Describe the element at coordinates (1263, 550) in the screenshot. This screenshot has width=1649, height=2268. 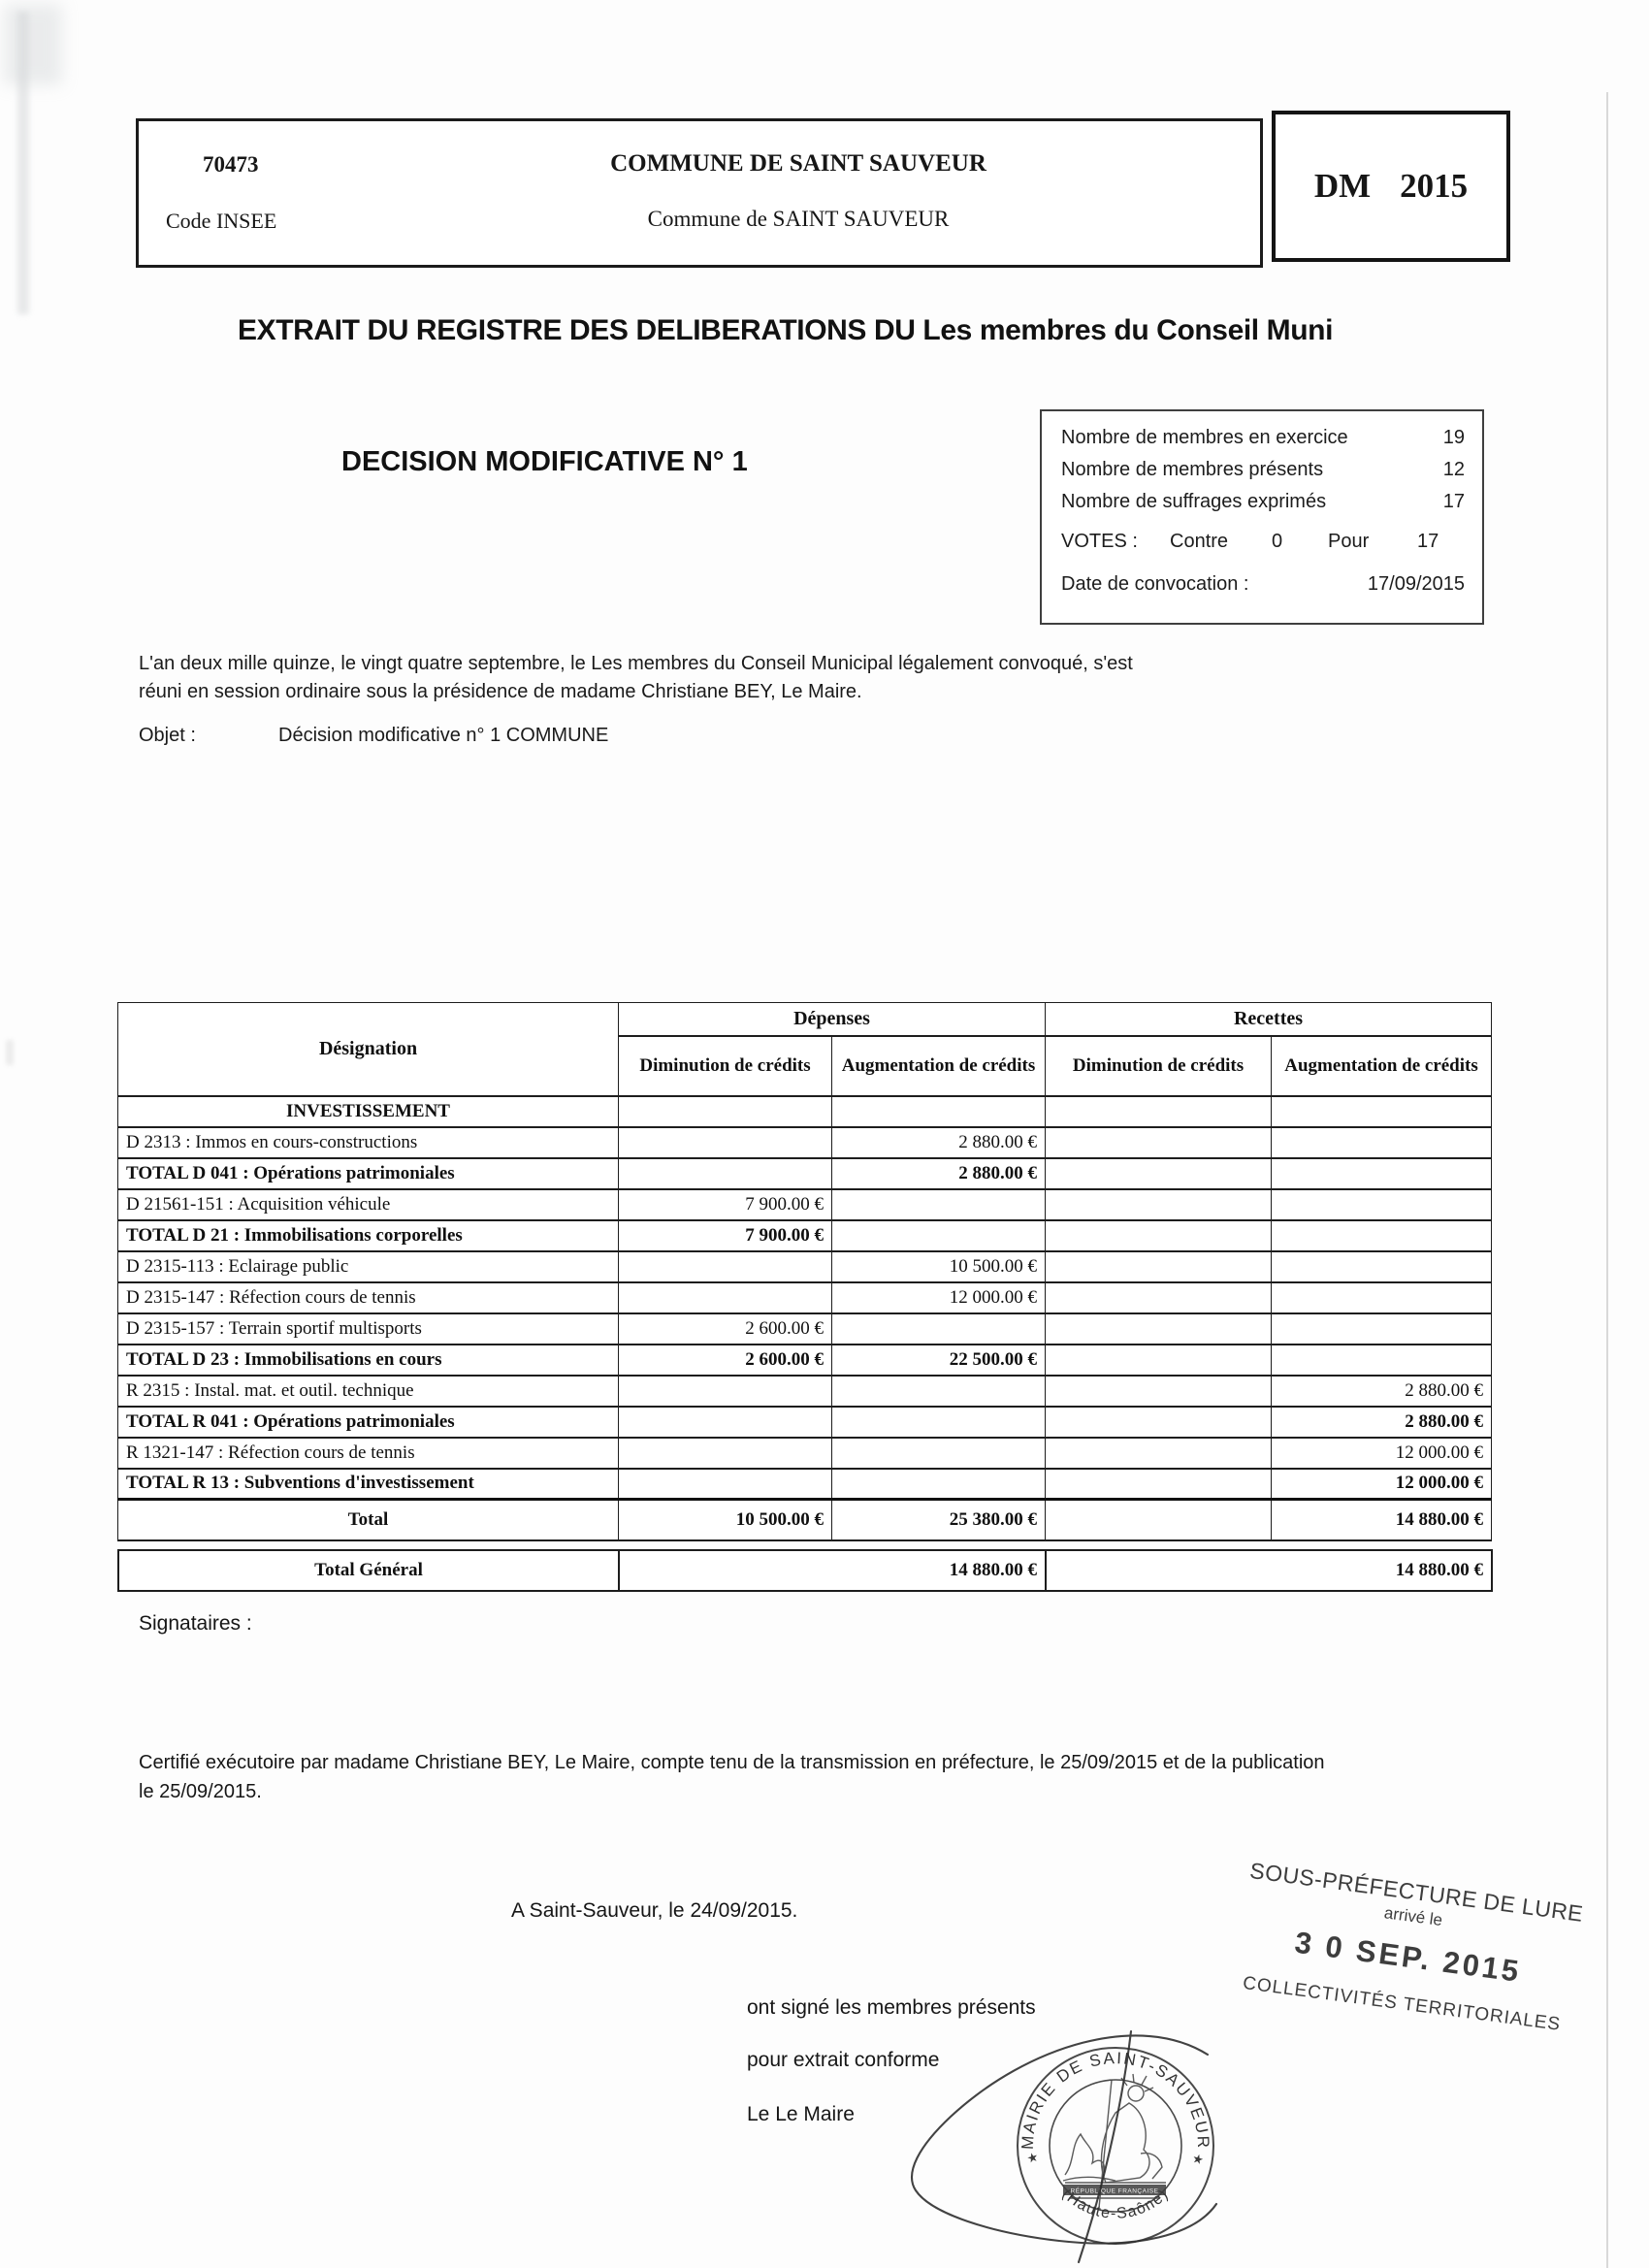
I see `votes-row: VOTES : Contre 0 Pour 17` at that location.